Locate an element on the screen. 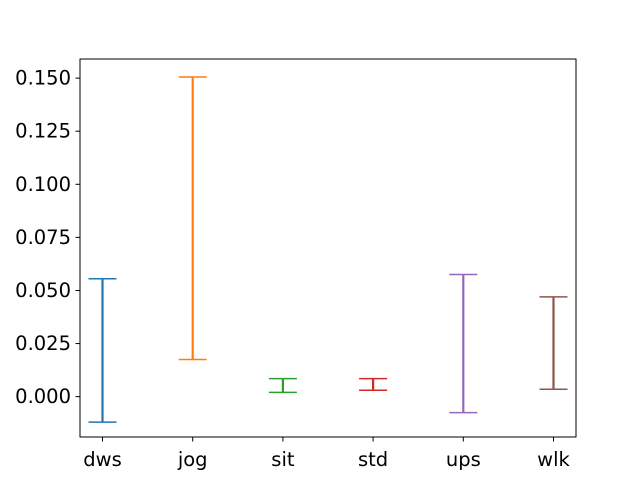 The width and height of the screenshot is (640, 496). x-tick-label: jog is located at coordinates (192, 459).